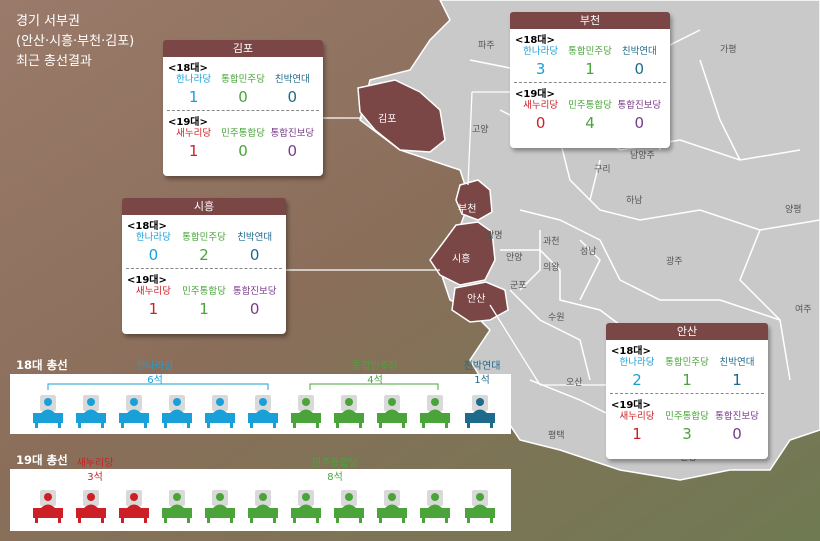  I want to click on group-name: 새누리당, so click(95, 463).